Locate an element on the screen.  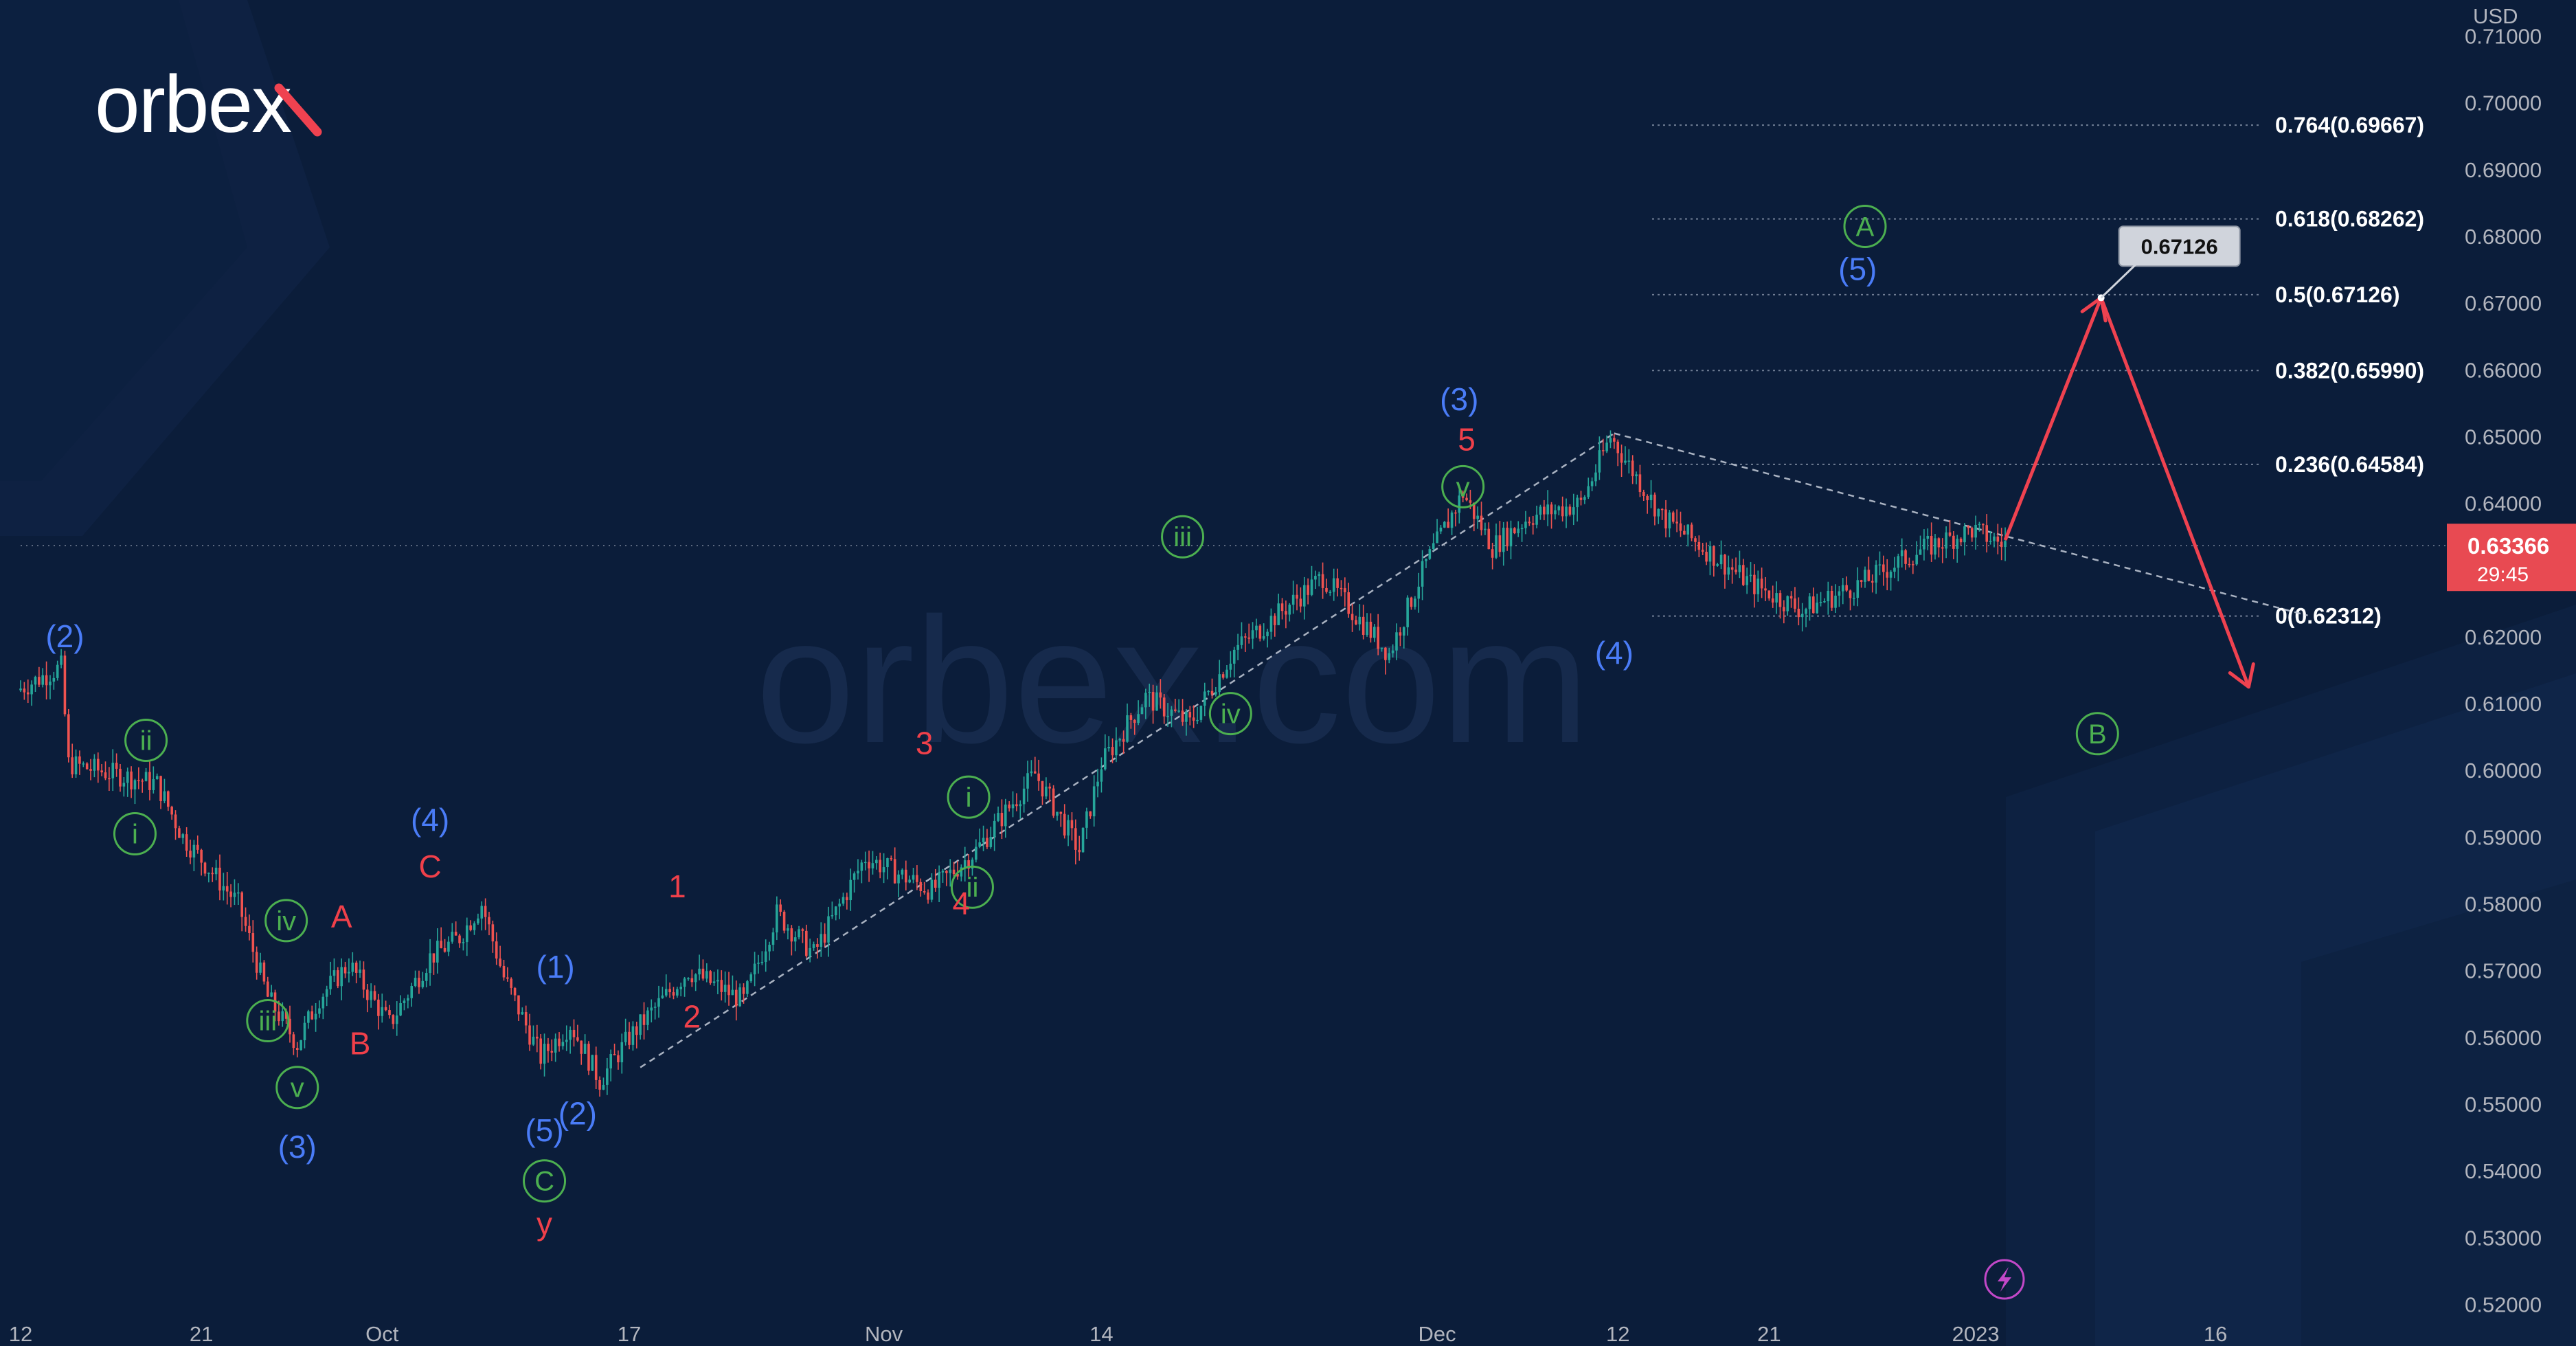
y-tick-label: 0.66000 is located at coordinates (2503, 370).